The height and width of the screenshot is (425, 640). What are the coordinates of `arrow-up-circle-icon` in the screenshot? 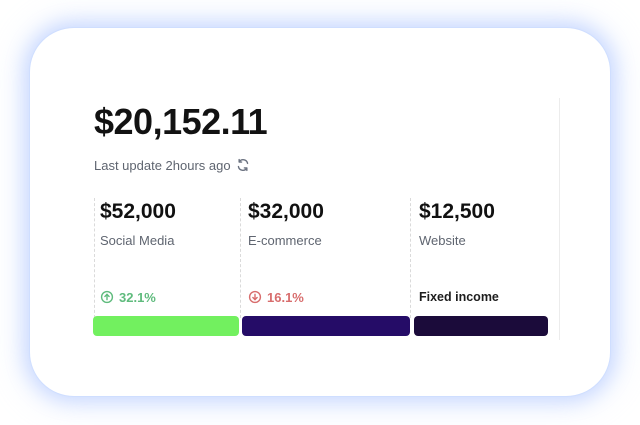 It's located at (107, 297).